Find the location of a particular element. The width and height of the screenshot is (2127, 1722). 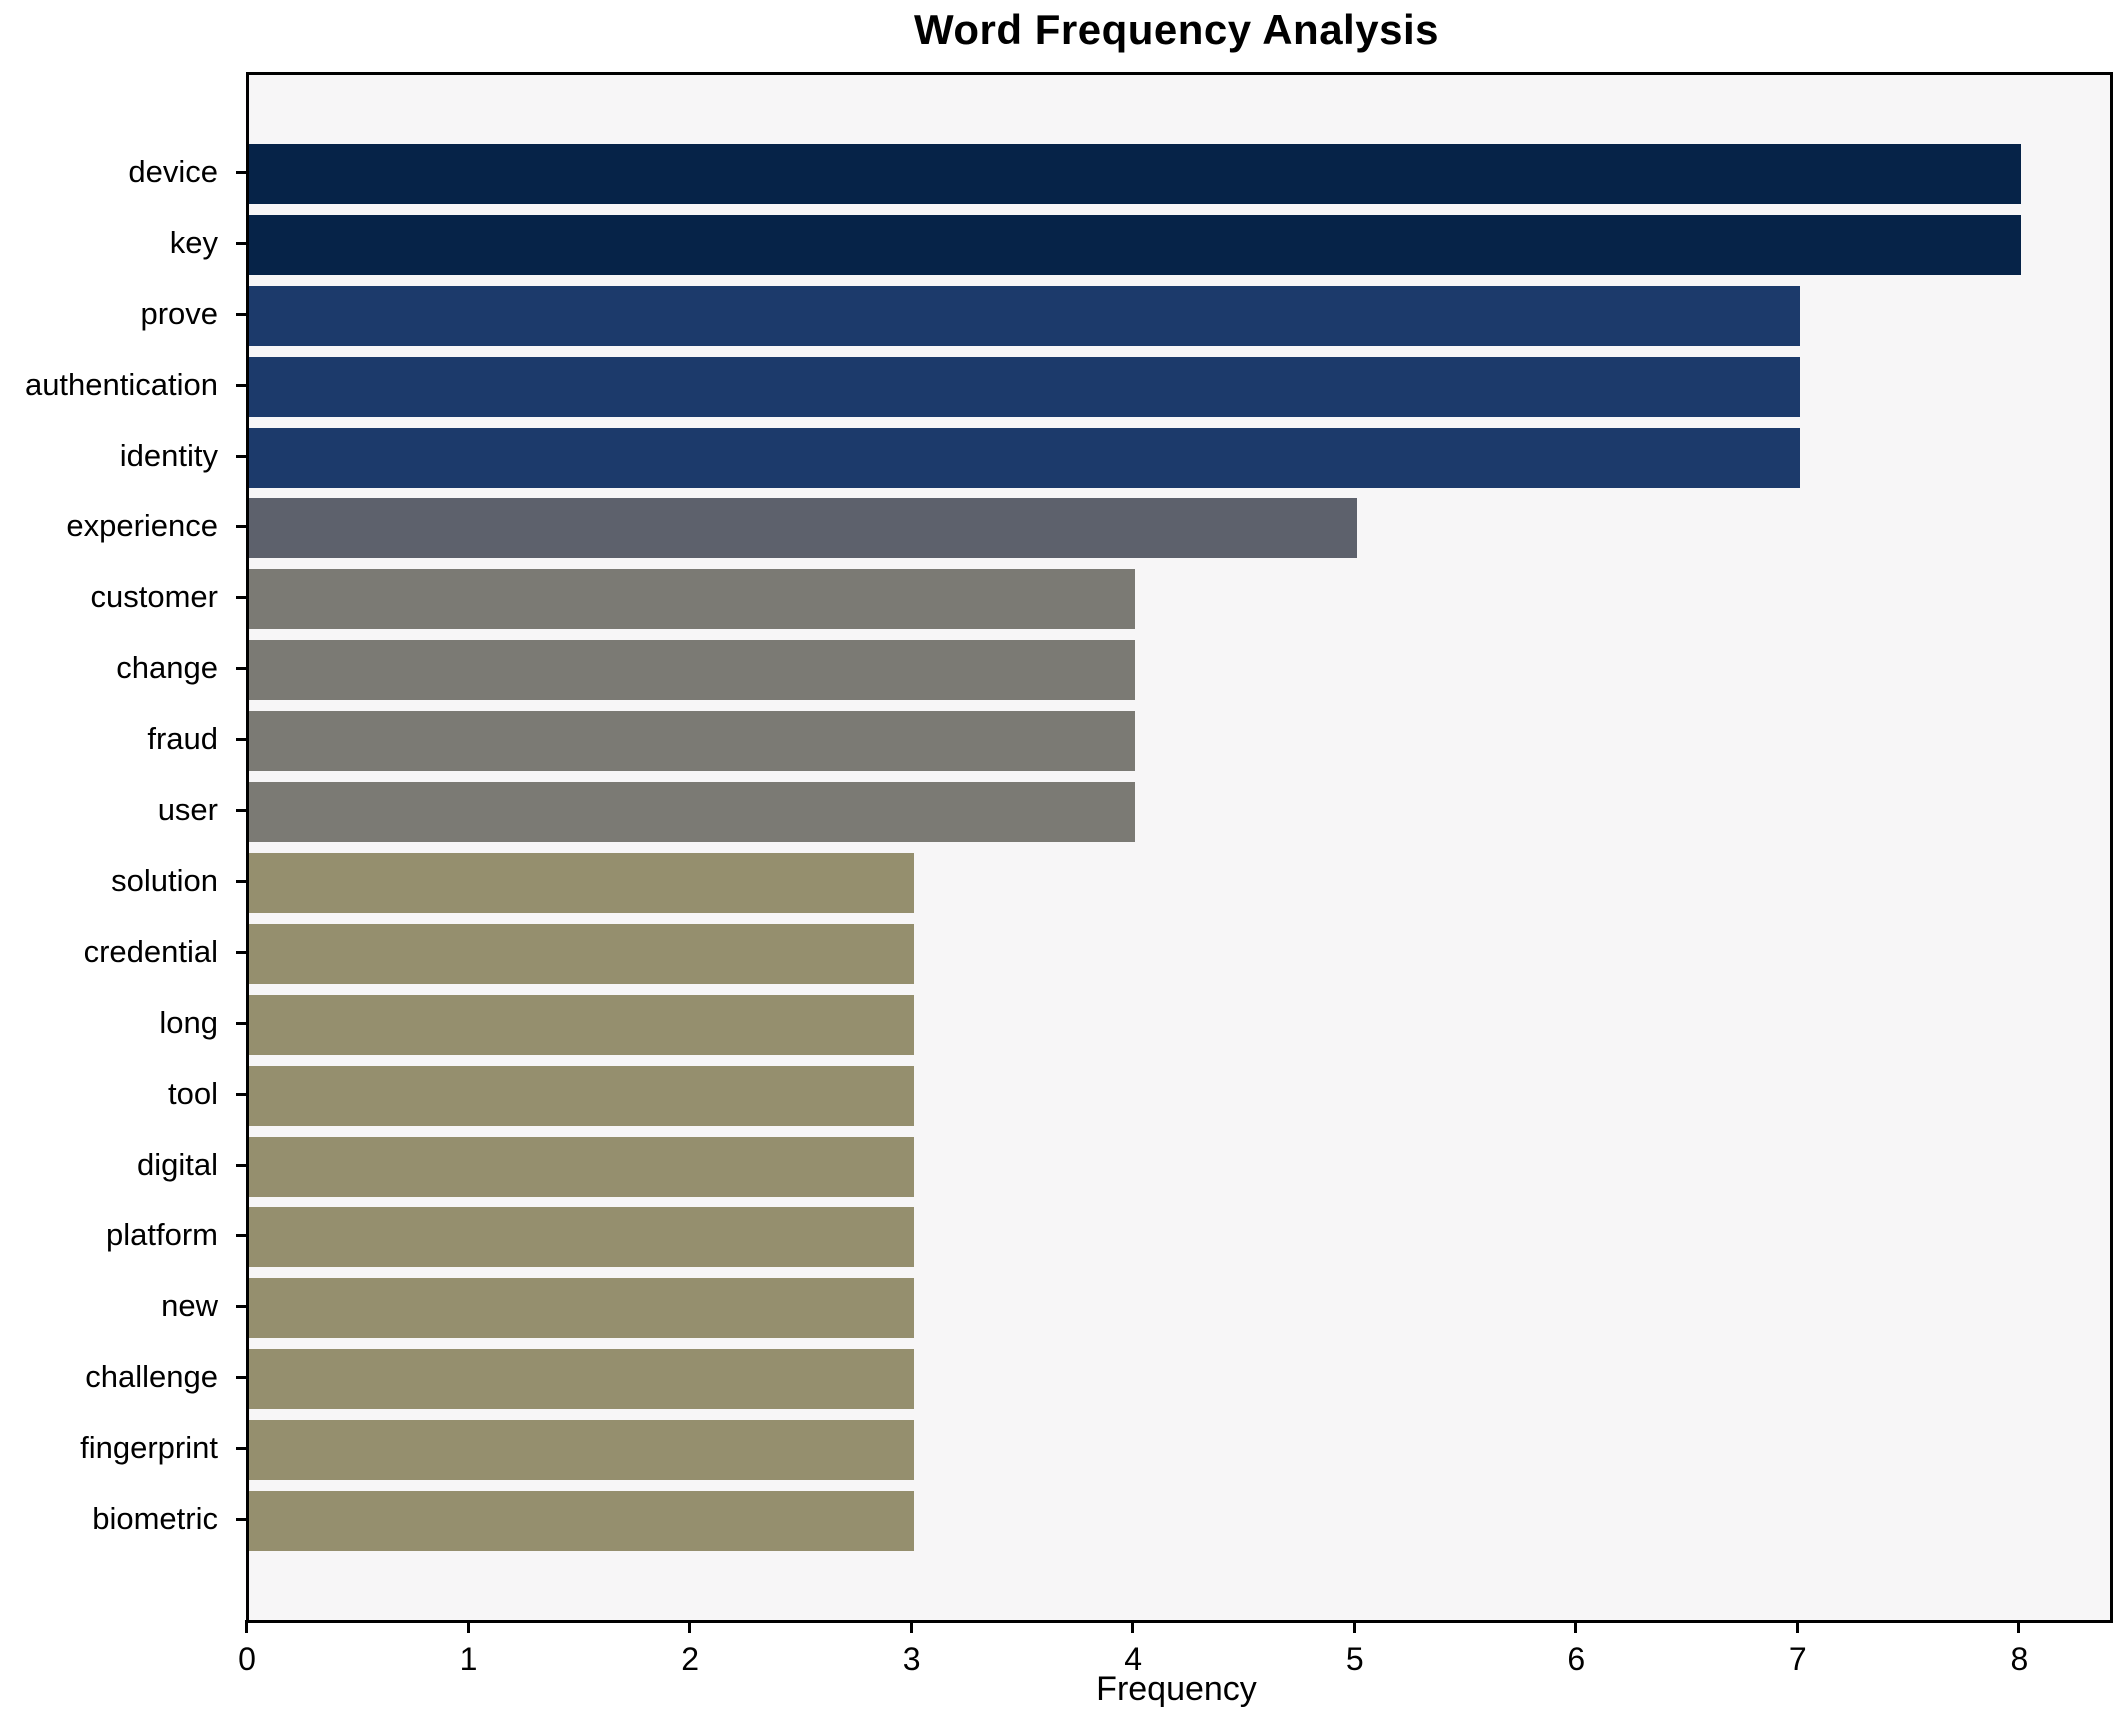

bar-fingerprint is located at coordinates (581, 1450).